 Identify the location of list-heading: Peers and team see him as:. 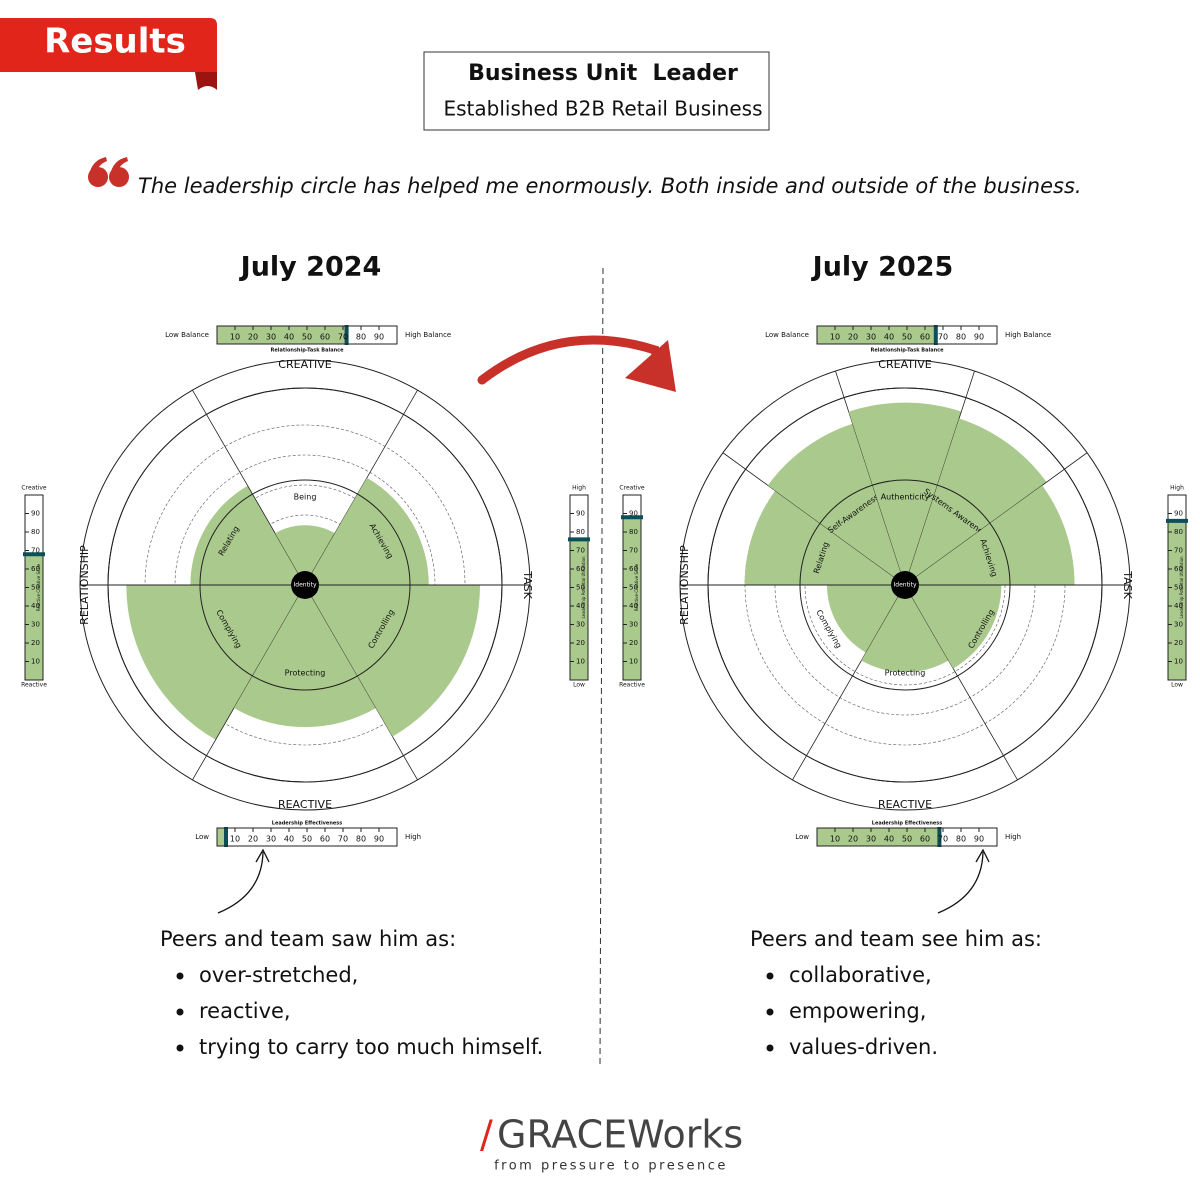
(896, 939).